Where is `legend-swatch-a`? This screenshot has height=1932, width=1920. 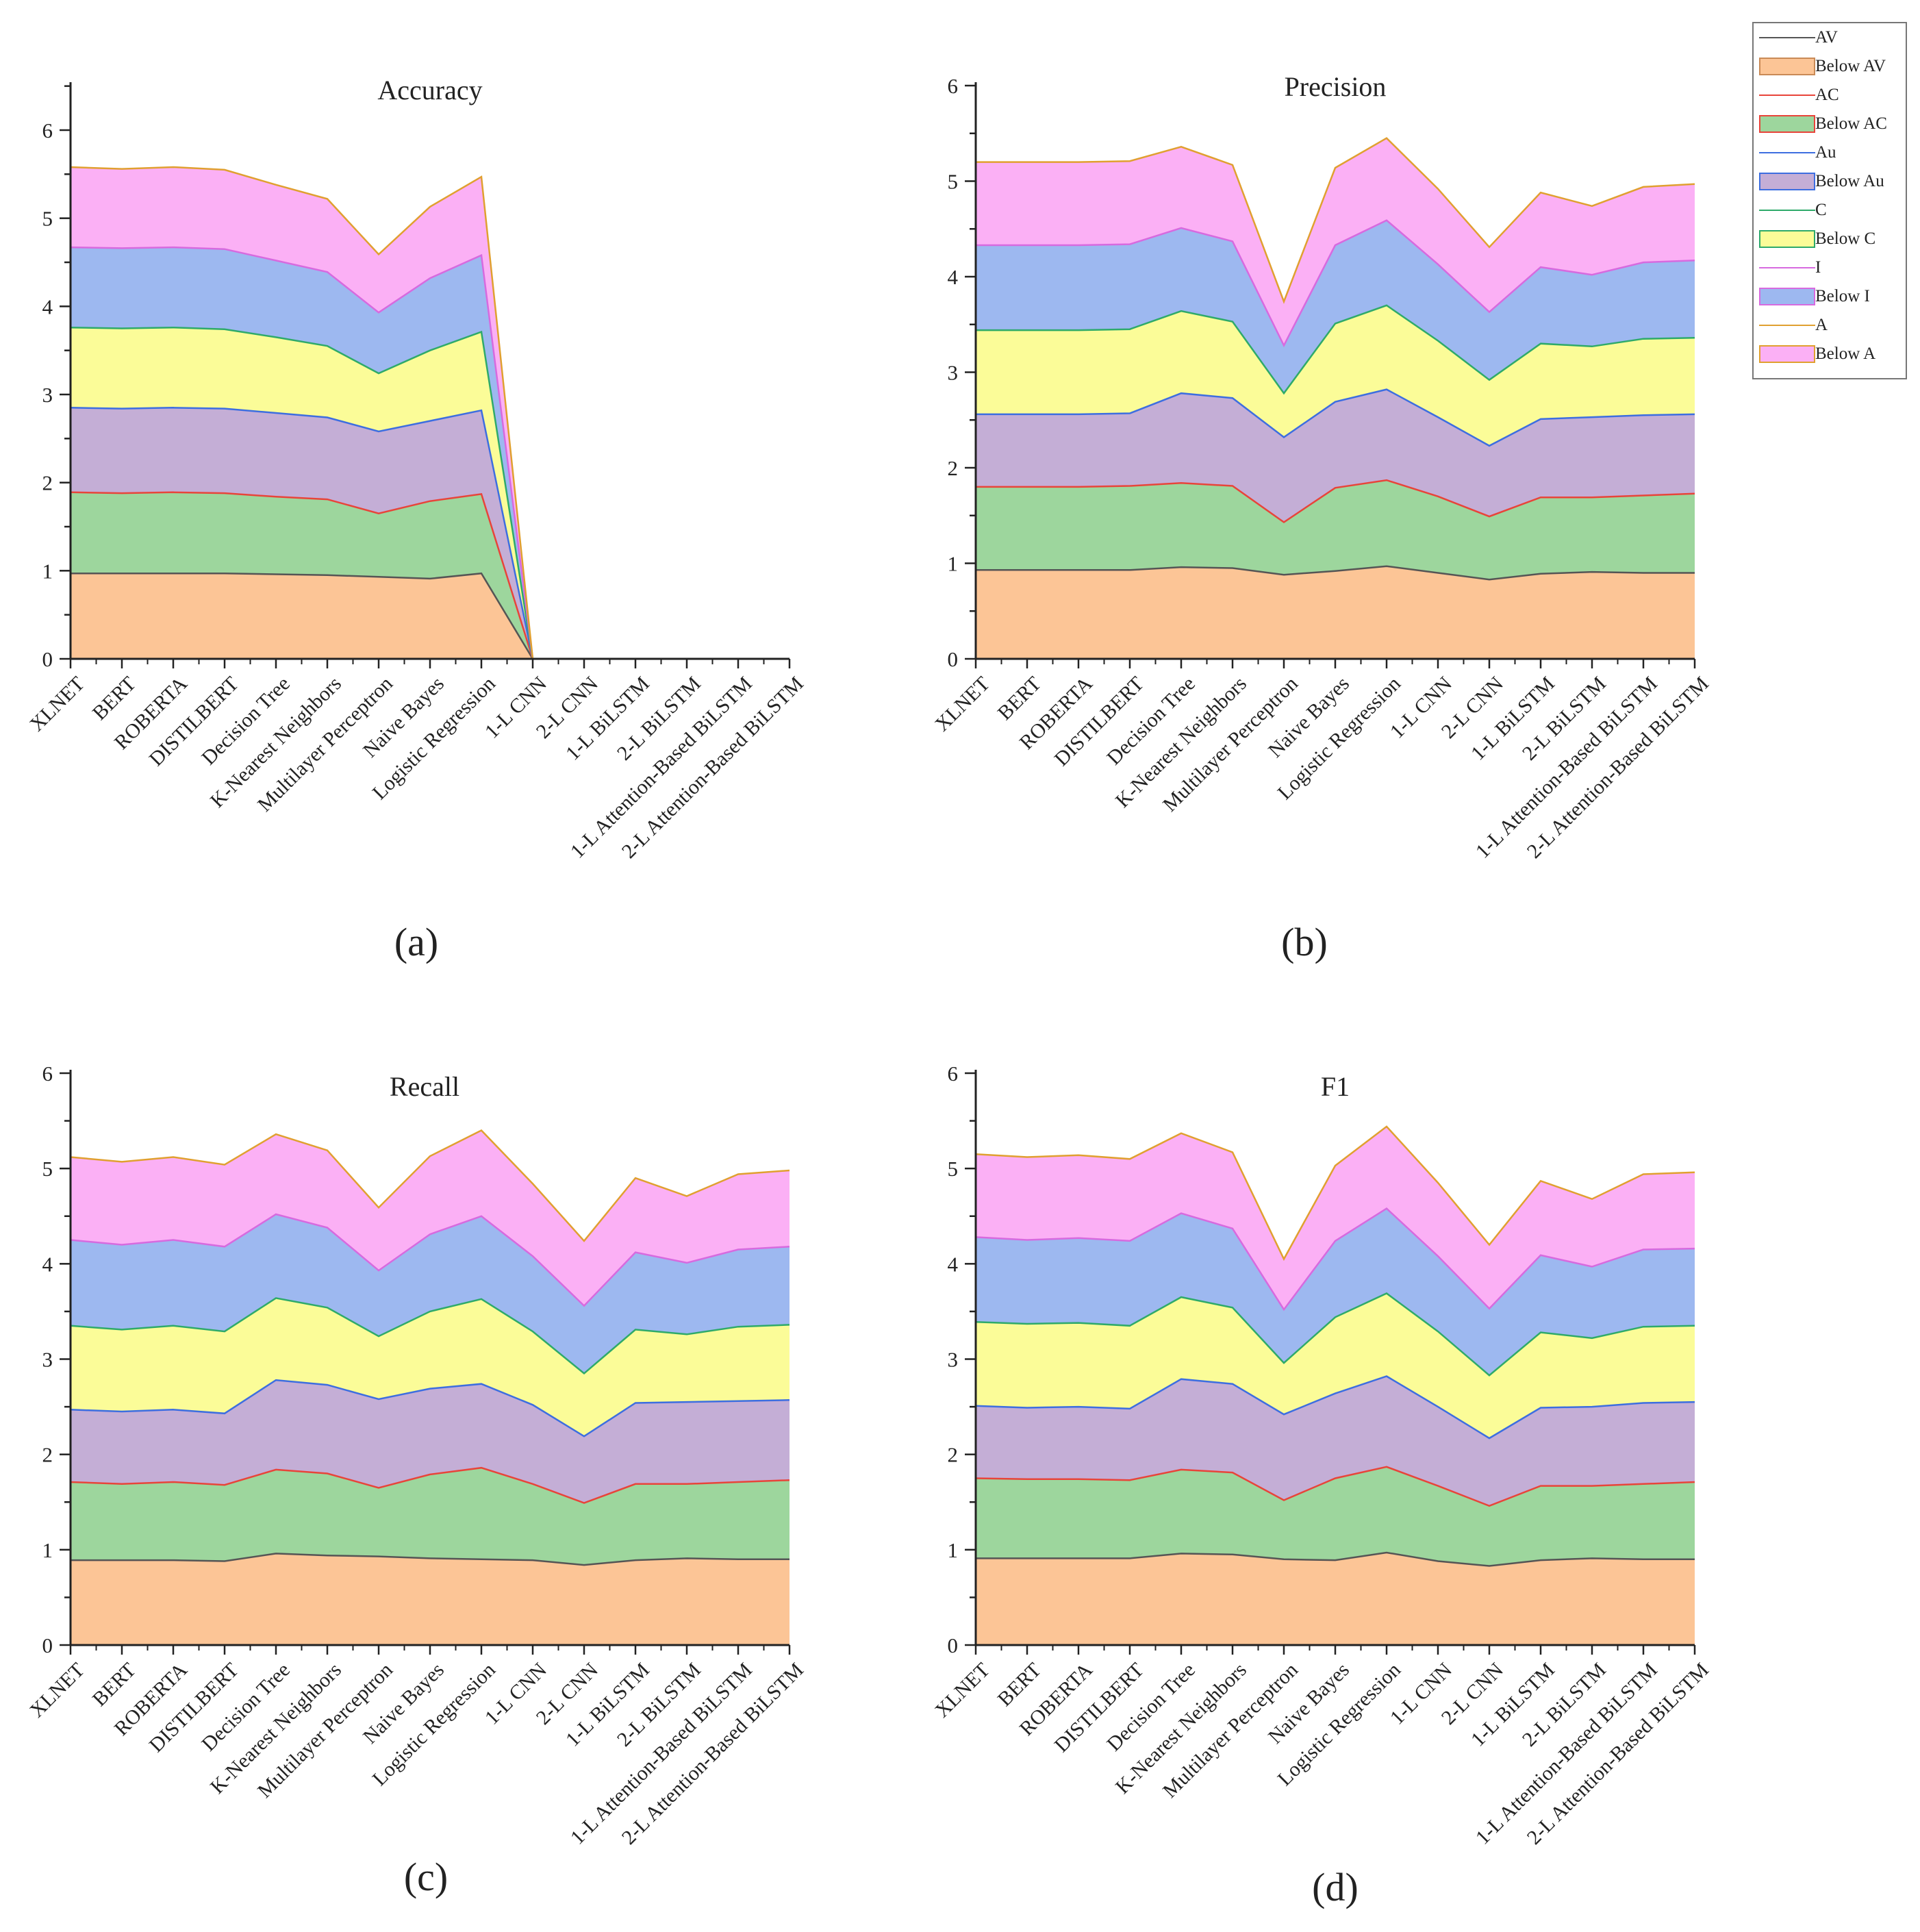 legend-swatch-a is located at coordinates (1787, 325).